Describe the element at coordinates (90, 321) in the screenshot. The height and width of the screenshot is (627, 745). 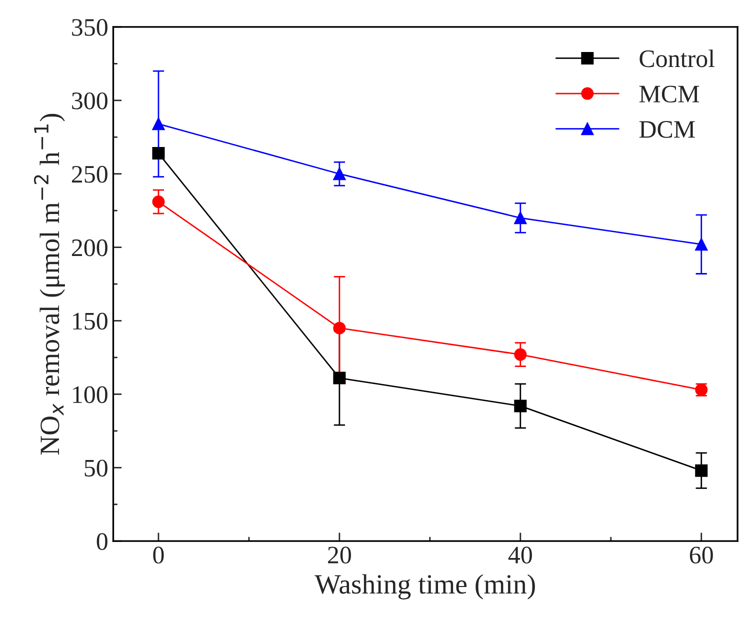
I see `y-tick-label: 150` at that location.